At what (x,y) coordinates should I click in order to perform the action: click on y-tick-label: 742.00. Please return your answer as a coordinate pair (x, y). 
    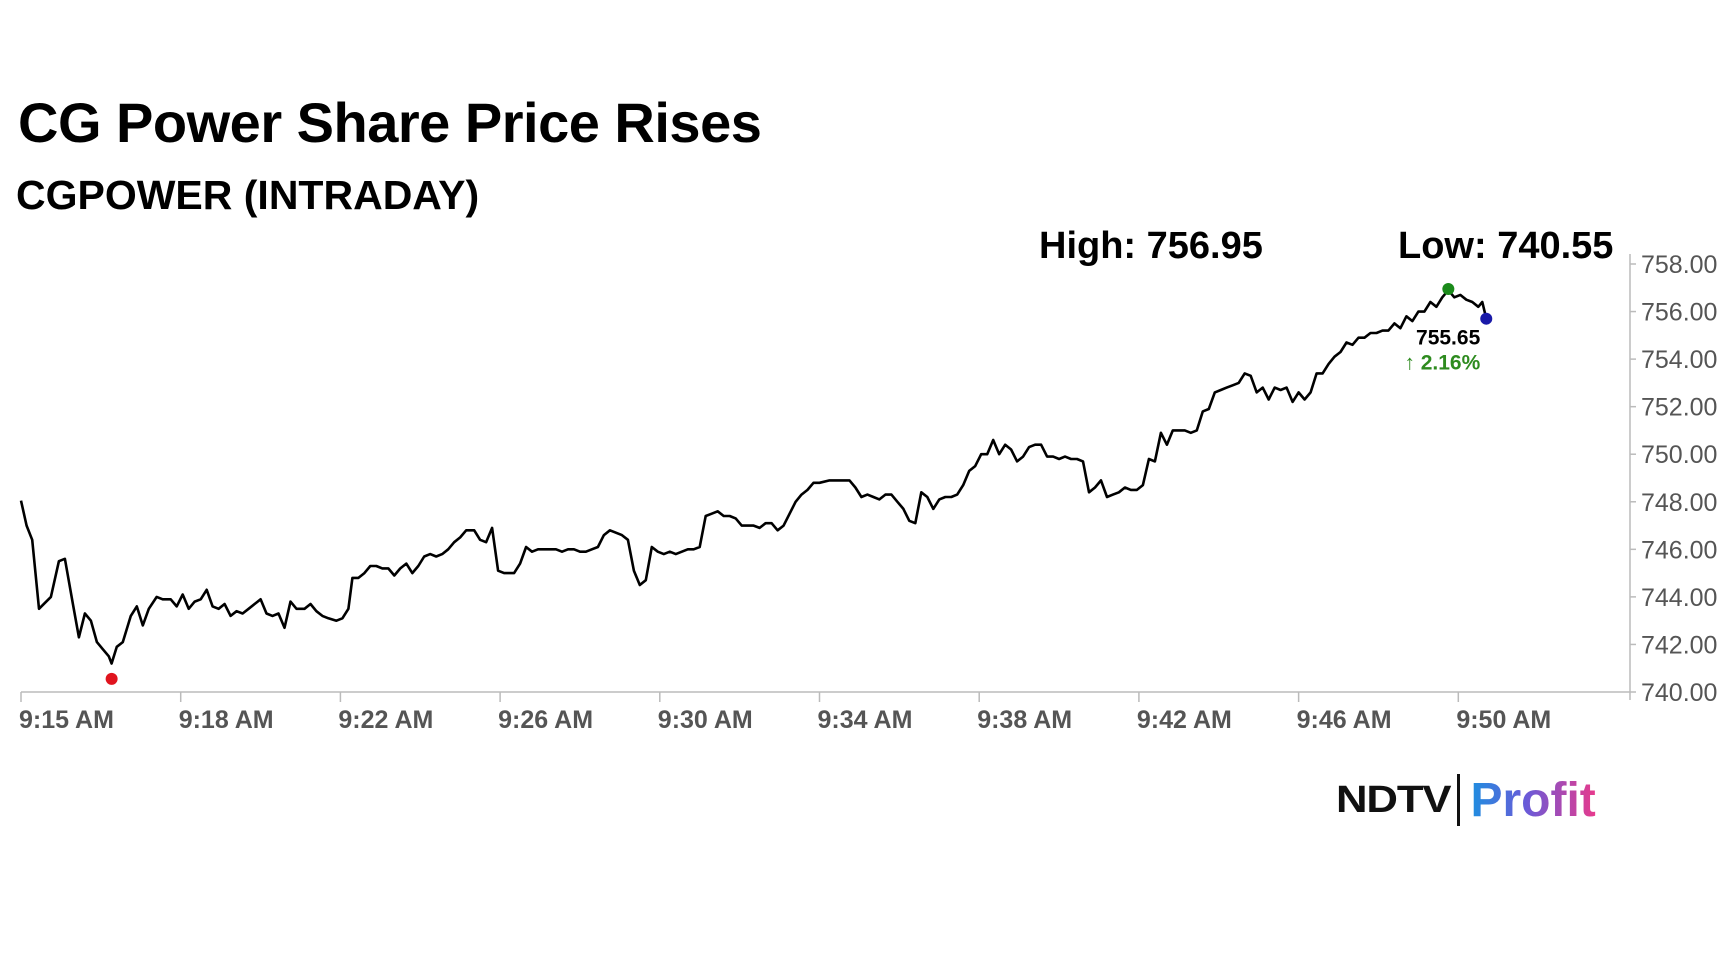
    Looking at the image, I should click on (1679, 645).